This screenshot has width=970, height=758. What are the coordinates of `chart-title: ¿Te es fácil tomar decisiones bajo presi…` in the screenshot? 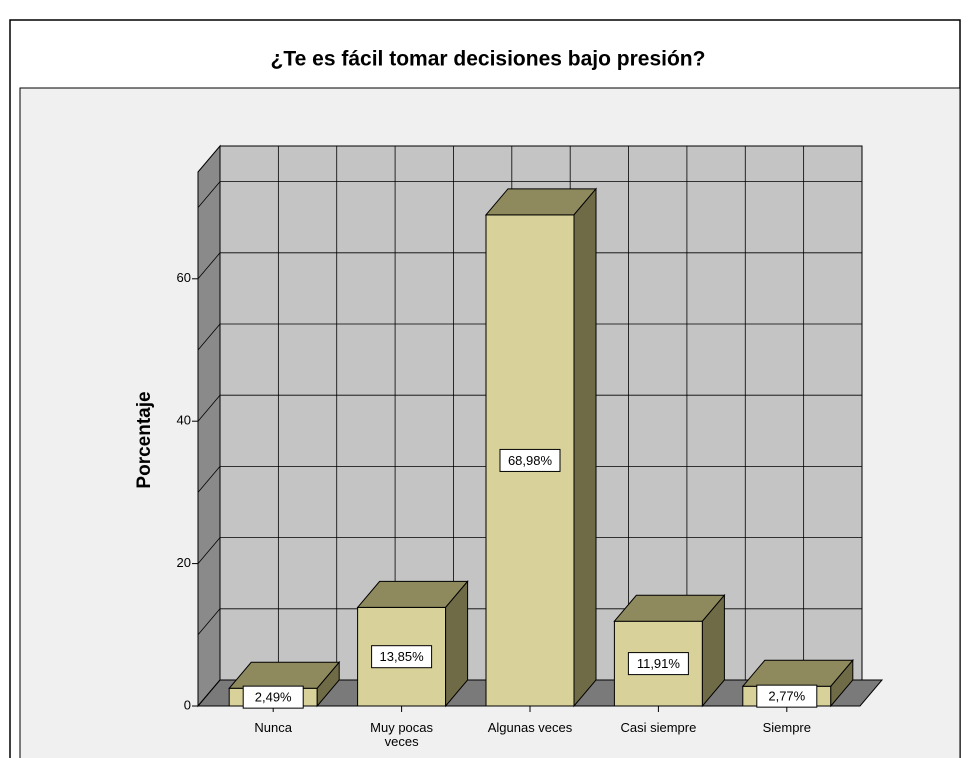 It's located at (488, 59).